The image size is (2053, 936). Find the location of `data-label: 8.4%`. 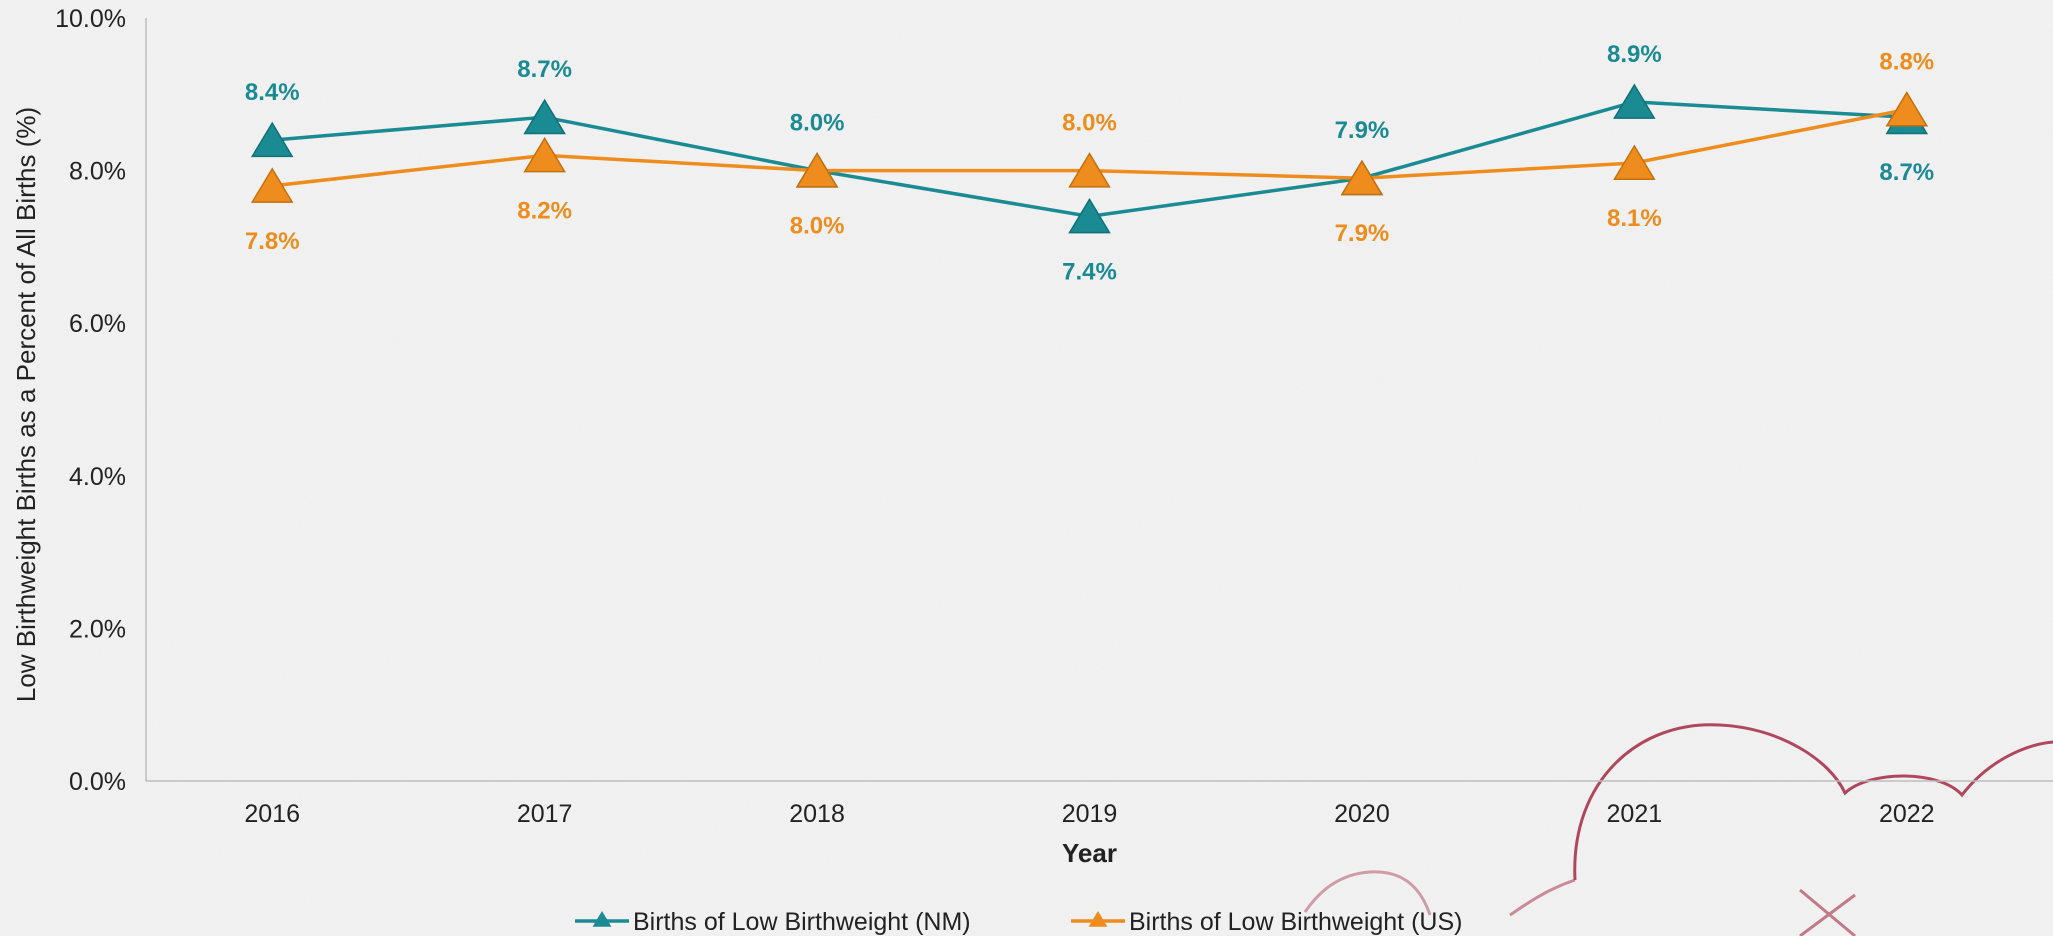

data-label: 8.4% is located at coordinates (272, 92).